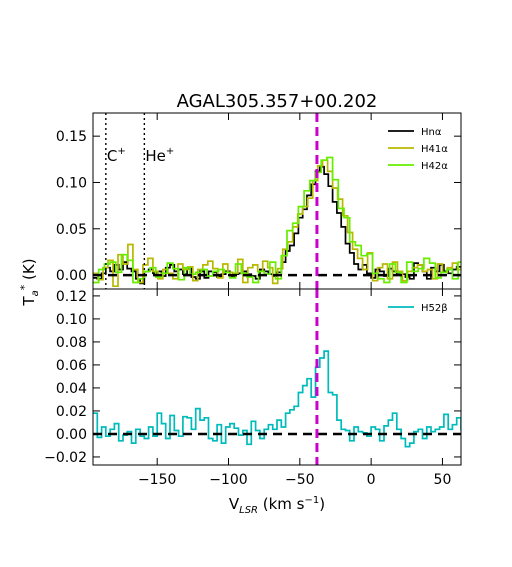  I want to click on y-axis-label-sub: a, so click(35, 293).